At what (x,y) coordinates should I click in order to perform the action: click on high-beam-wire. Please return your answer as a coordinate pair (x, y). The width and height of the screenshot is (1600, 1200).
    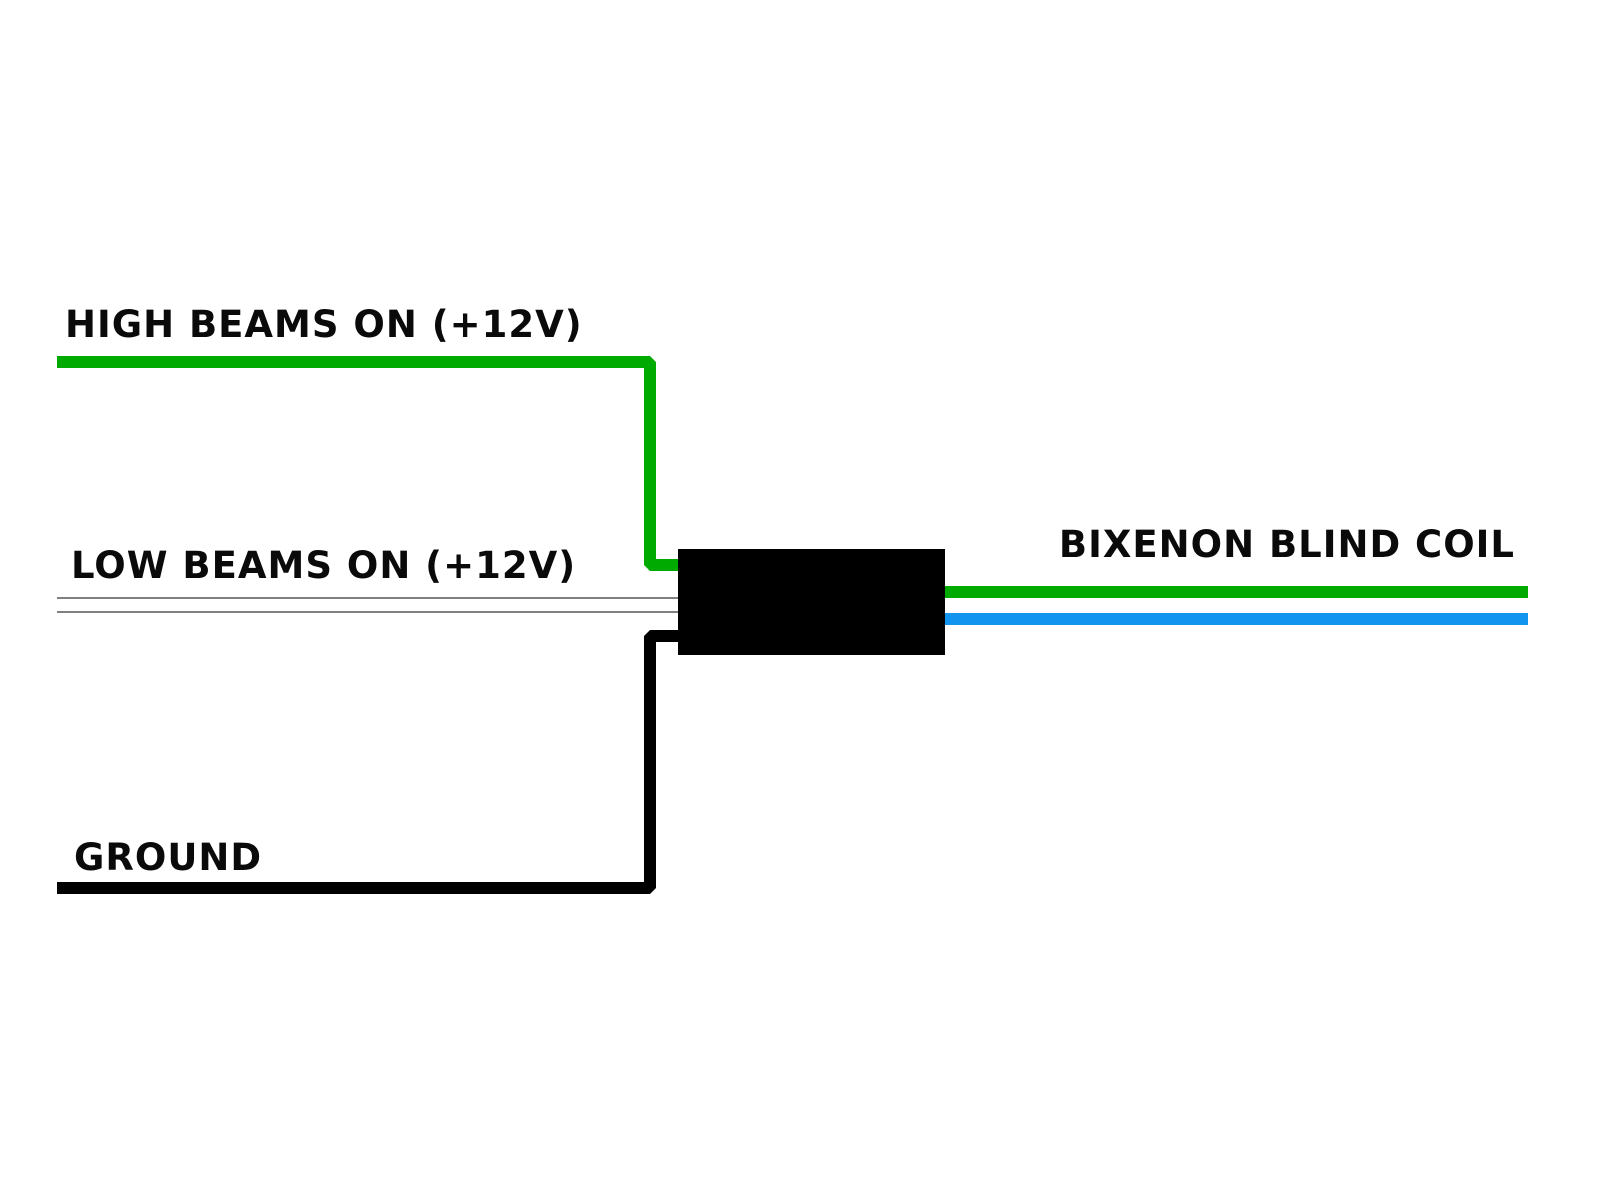
    Looking at the image, I should click on (369, 463).